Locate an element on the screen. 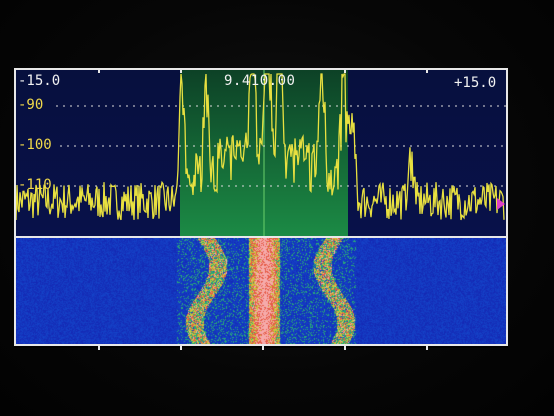 The image size is (554, 416). db-label-110: -110 is located at coordinates (35, 185).